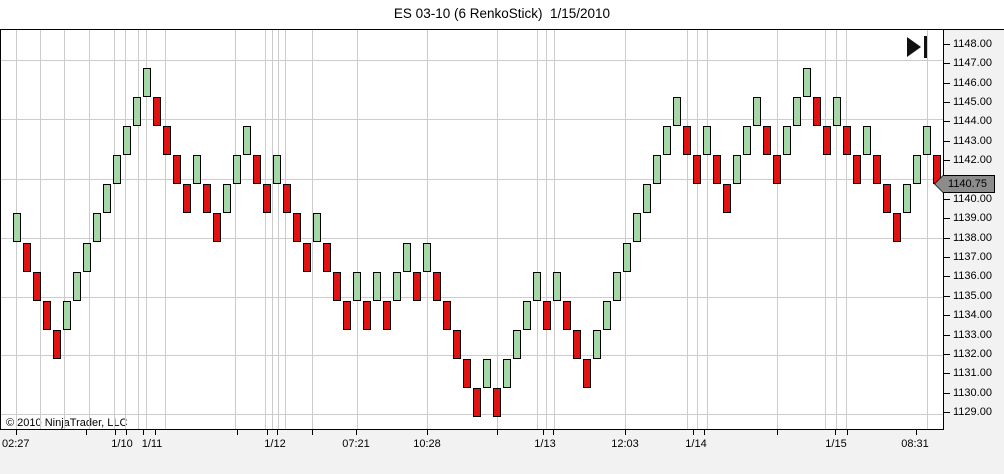 The width and height of the screenshot is (1004, 474). What do you see at coordinates (964, 184) in the screenshot?
I see `last-price-badge: 1140.75` at bounding box center [964, 184].